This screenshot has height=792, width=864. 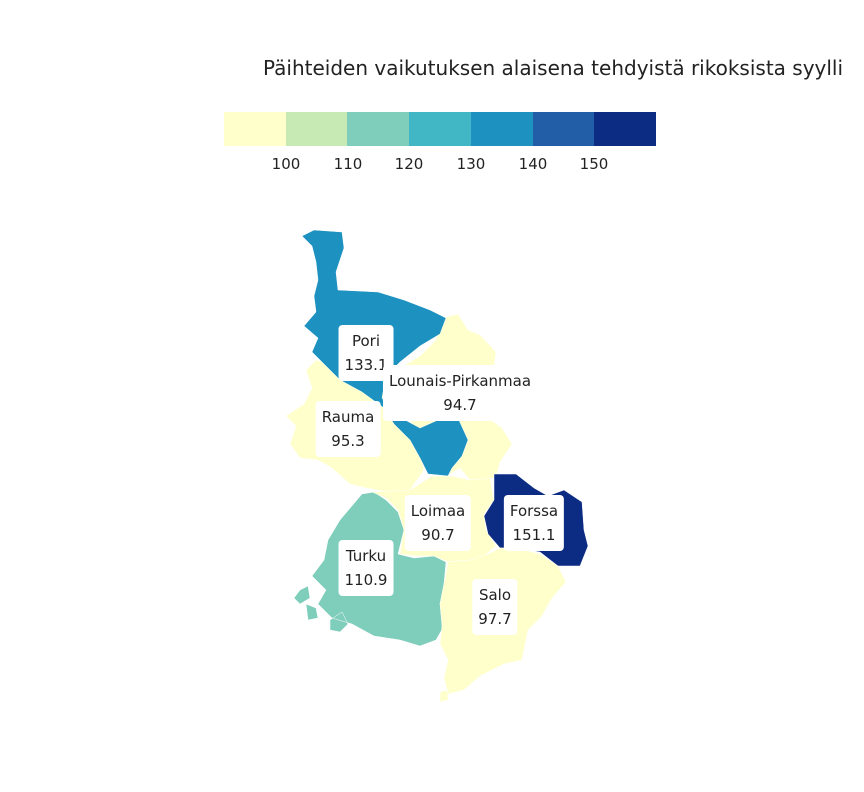 What do you see at coordinates (533, 164) in the screenshot?
I see `legend-tick: 140` at bounding box center [533, 164].